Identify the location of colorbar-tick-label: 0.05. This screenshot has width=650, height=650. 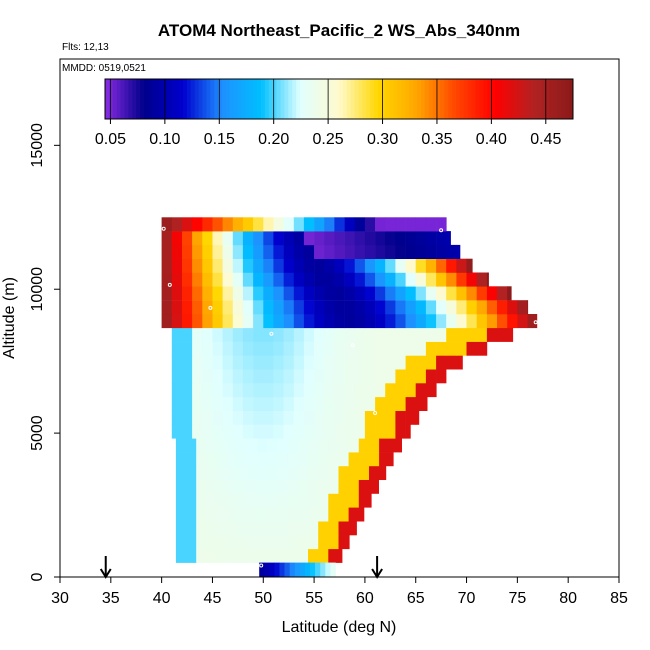
(110, 139).